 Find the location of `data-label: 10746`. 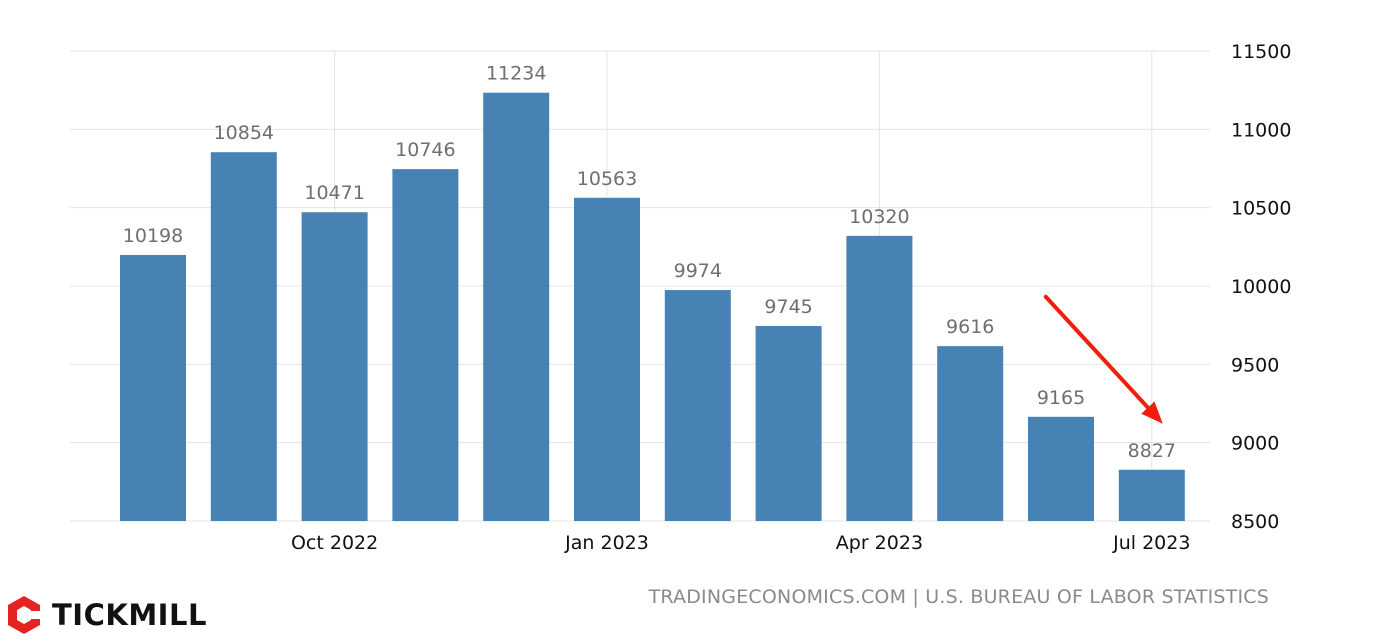

data-label: 10746 is located at coordinates (425, 150).